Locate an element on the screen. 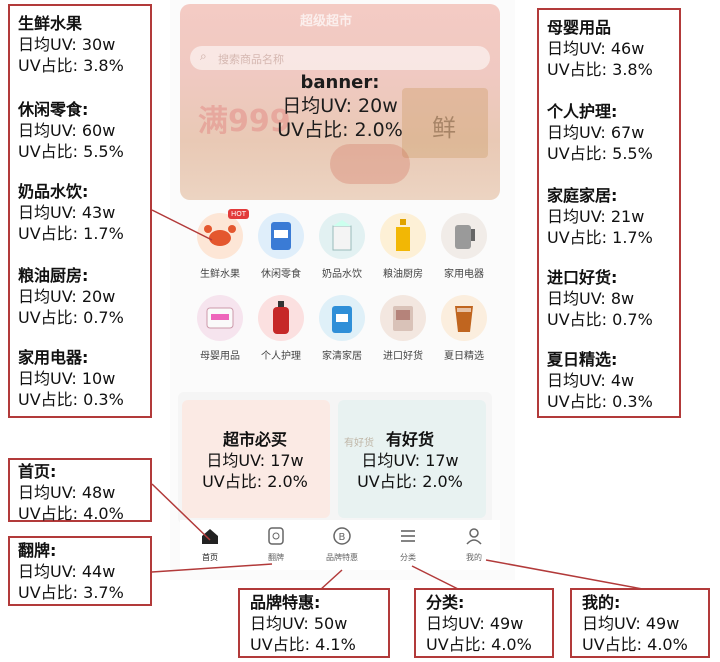 The width and height of the screenshot is (720, 662). nav-label: 我的 is located at coordinates (474, 557).